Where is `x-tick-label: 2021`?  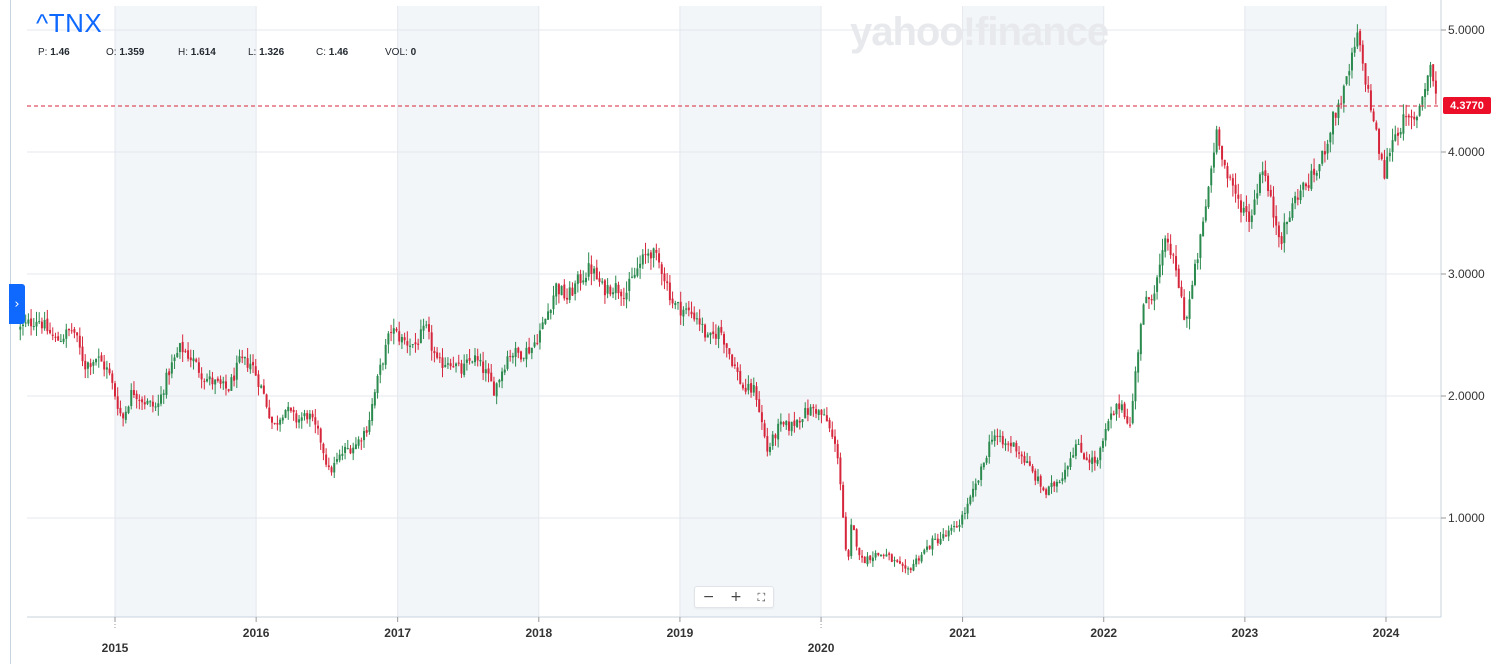
x-tick-label: 2021 is located at coordinates (962, 633).